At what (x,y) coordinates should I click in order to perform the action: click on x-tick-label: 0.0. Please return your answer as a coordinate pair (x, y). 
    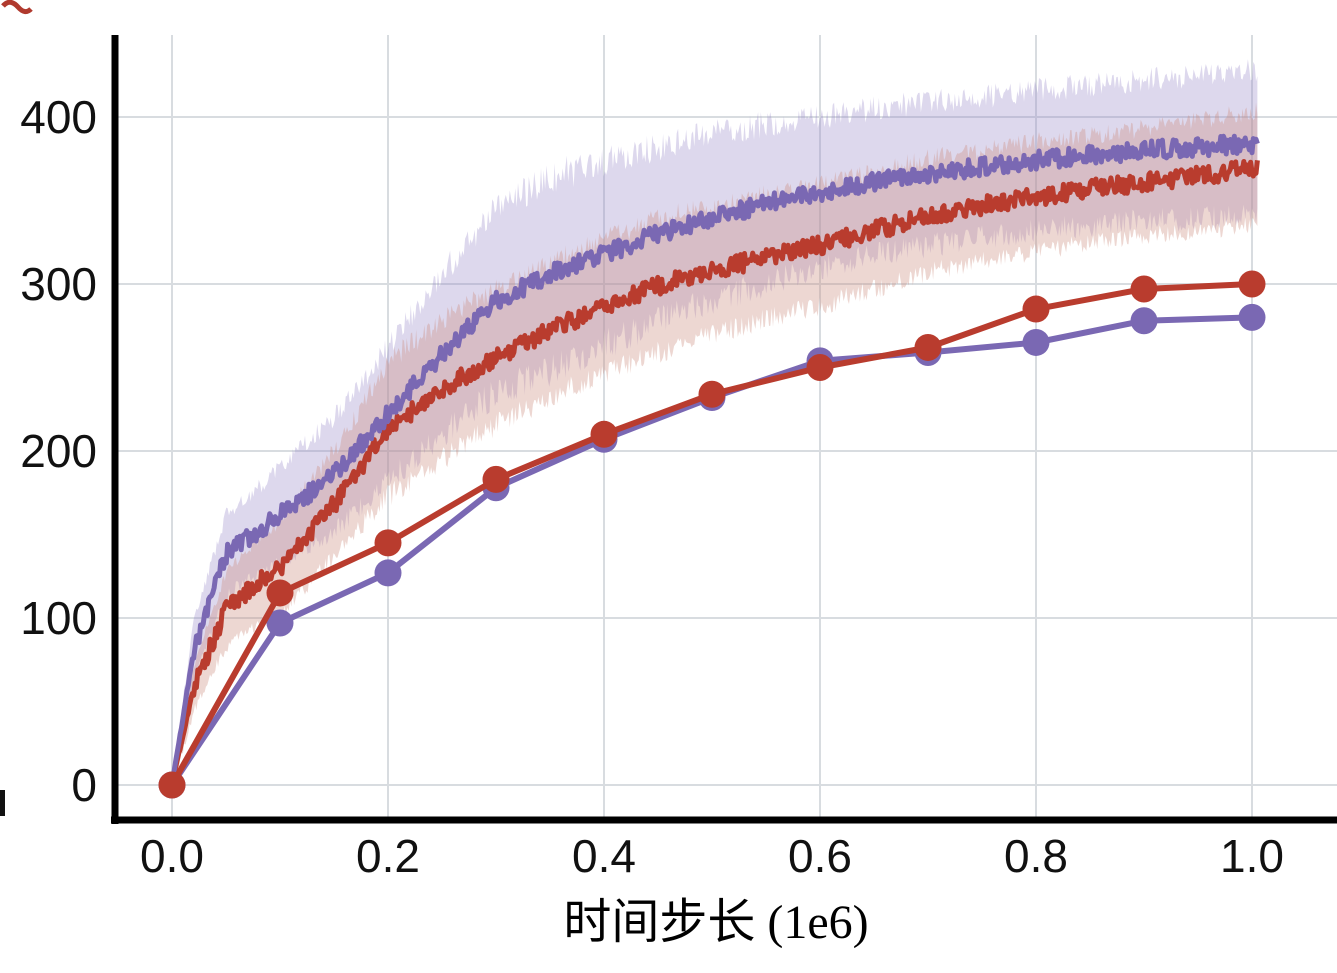
    Looking at the image, I should click on (172, 856).